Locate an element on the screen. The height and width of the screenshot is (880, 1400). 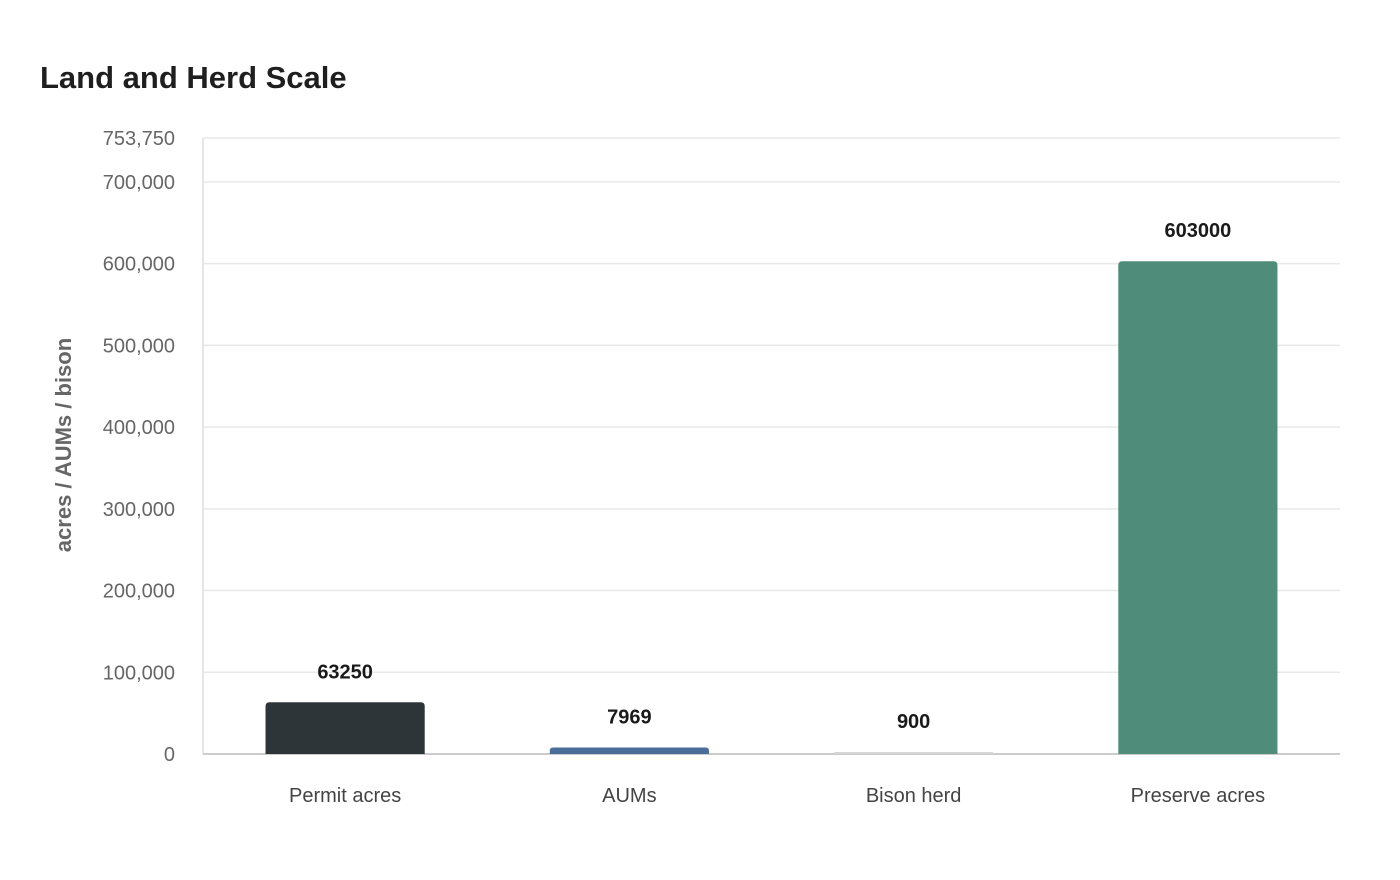
x-tick-label: Bison herd is located at coordinates (914, 796).